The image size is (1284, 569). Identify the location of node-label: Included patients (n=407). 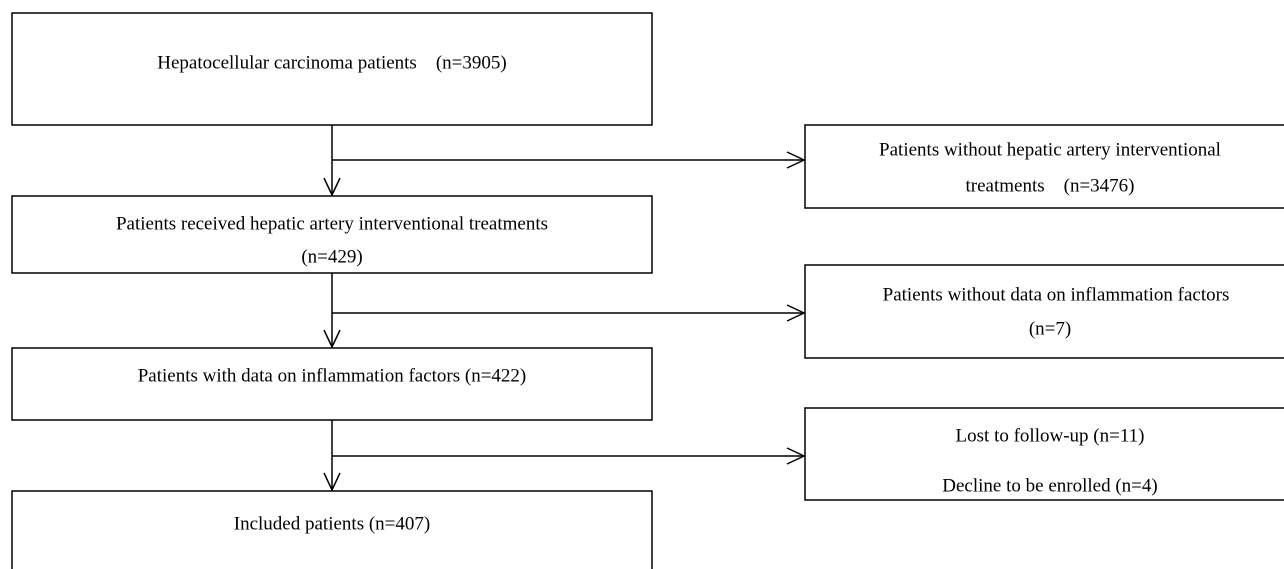
(332, 523).